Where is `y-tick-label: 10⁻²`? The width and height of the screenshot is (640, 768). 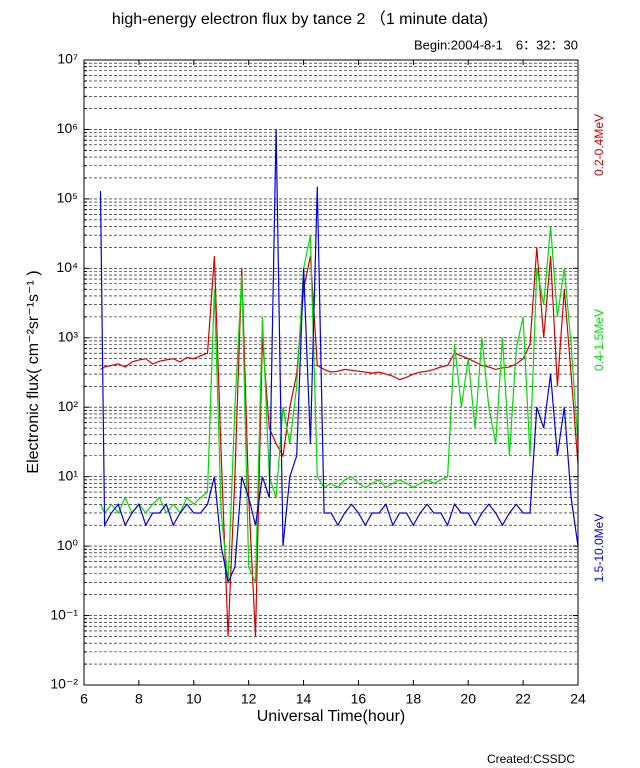
y-tick-label: 10⁻² is located at coordinates (64, 684).